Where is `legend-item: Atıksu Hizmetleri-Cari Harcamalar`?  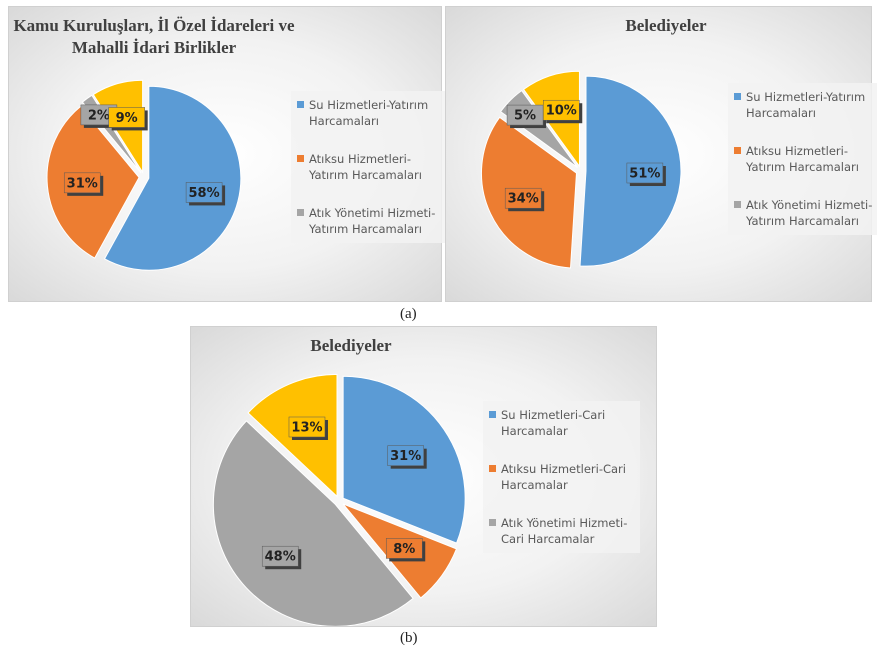
legend-item: Atıksu Hizmetleri-Cari Harcamalar is located at coordinates (561, 477).